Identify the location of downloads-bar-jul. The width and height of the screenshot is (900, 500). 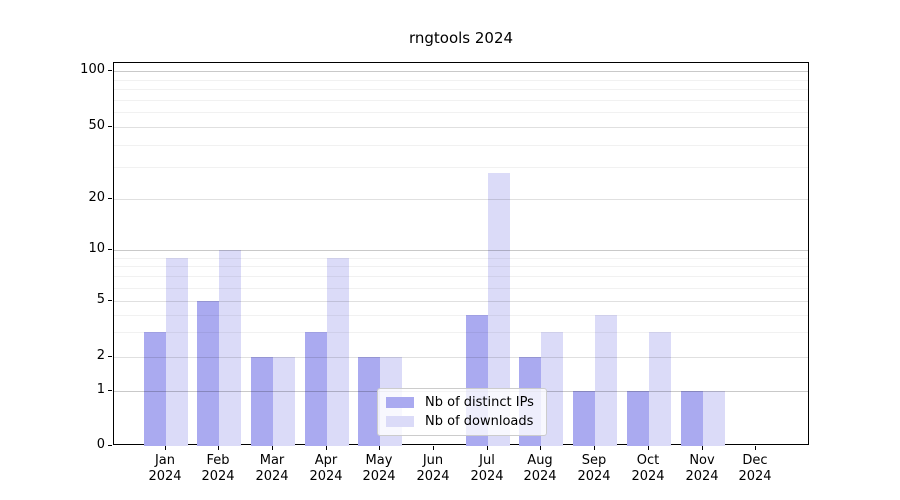
(498, 309).